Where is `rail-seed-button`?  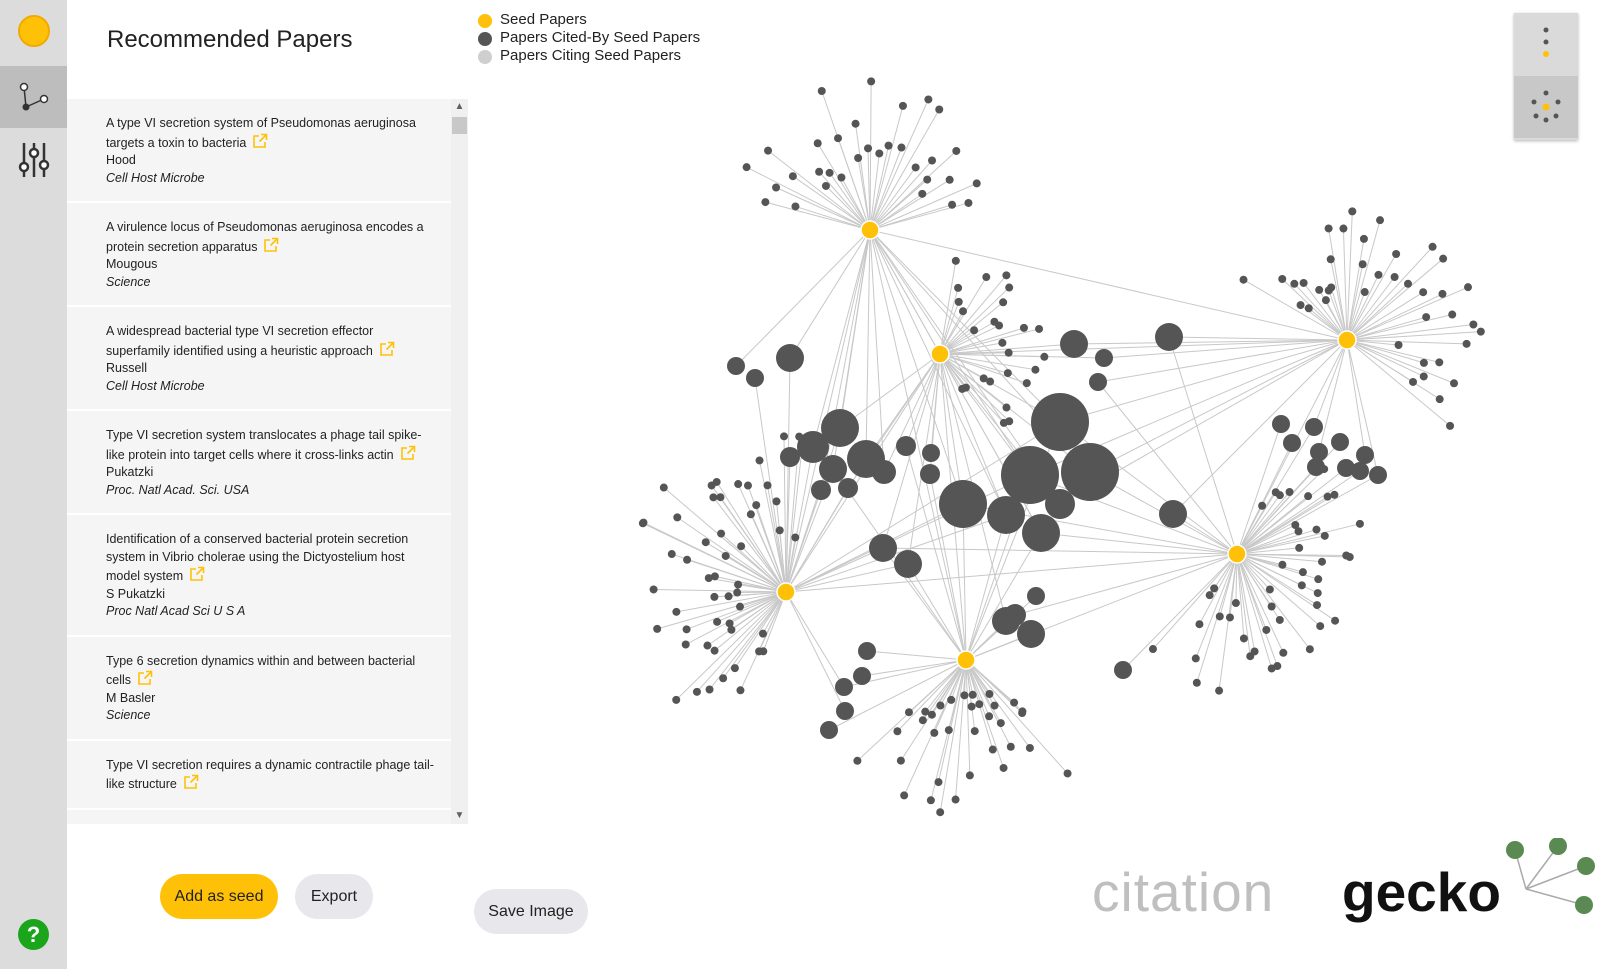 rail-seed-button is located at coordinates (33, 31).